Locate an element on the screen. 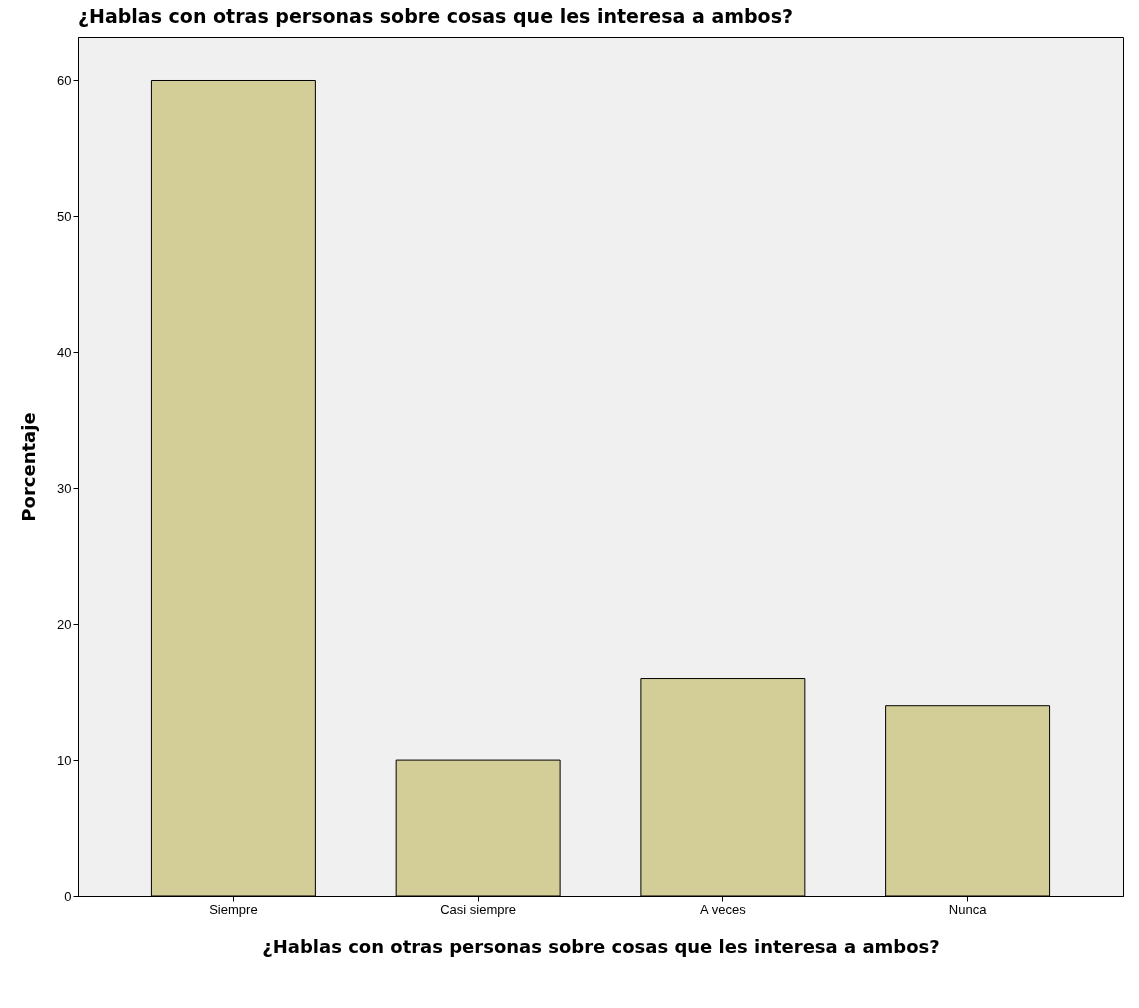 This screenshot has width=1139, height=1008. x-axis-title: ¿Hablas con otras personas sobre cosas que les interesa a ambos? is located at coordinates (601, 946).